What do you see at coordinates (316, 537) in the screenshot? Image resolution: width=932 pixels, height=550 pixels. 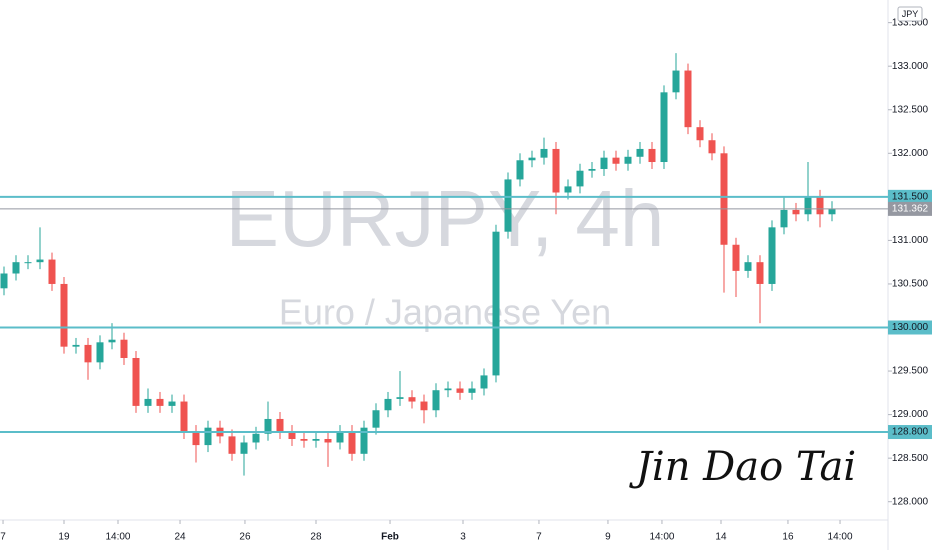 I see `x-tick-label: 28` at bounding box center [316, 537].